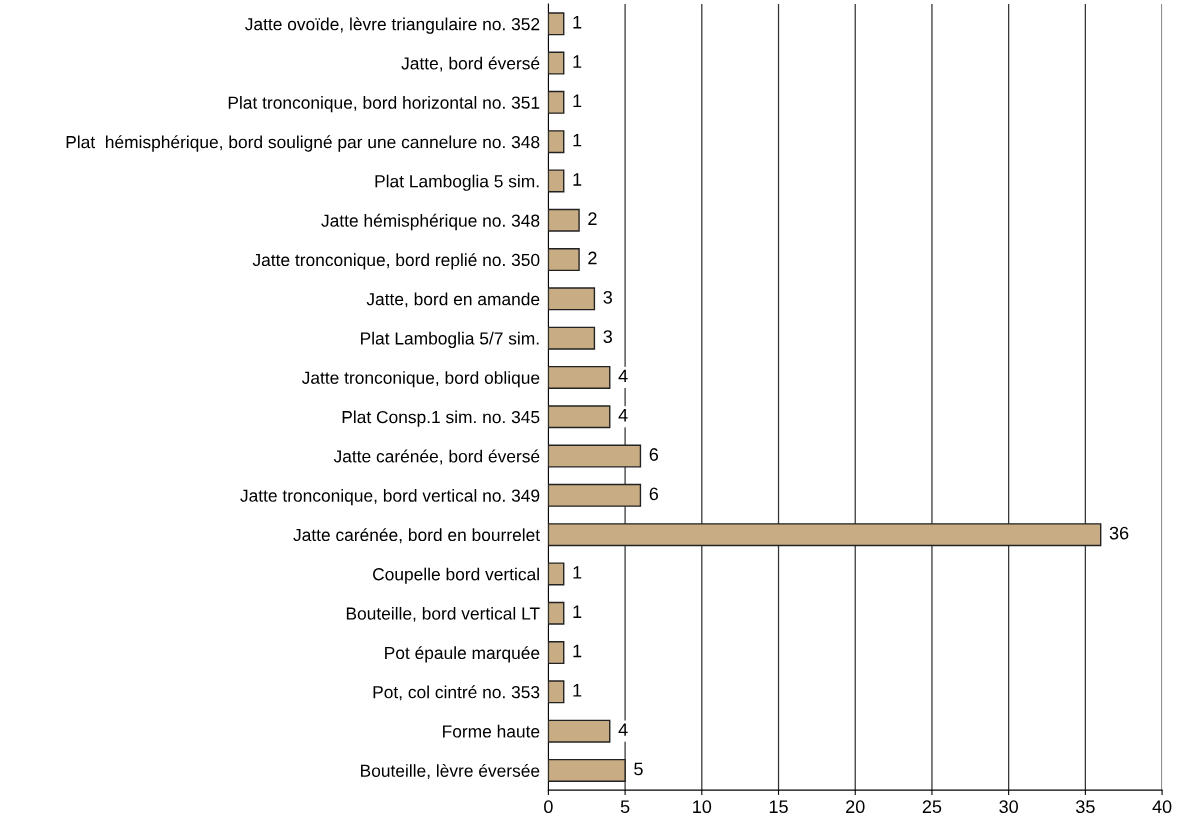  Describe the element at coordinates (548, 807) in the screenshot. I see `x-tick-label: 0` at that location.